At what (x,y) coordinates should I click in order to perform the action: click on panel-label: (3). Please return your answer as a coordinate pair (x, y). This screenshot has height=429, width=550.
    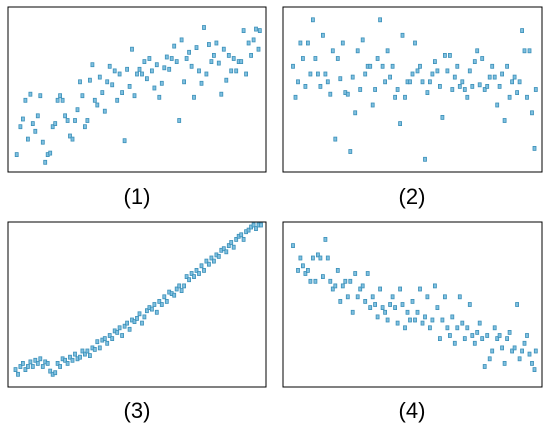
    Looking at the image, I should click on (137, 410).